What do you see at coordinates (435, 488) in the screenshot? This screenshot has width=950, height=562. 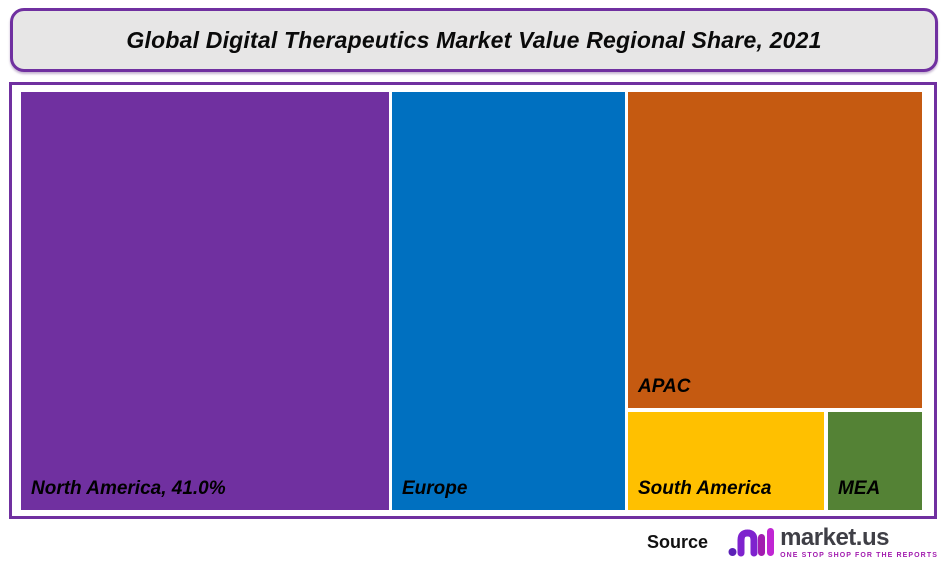 I see `tile-label-europe: Europe` at bounding box center [435, 488].